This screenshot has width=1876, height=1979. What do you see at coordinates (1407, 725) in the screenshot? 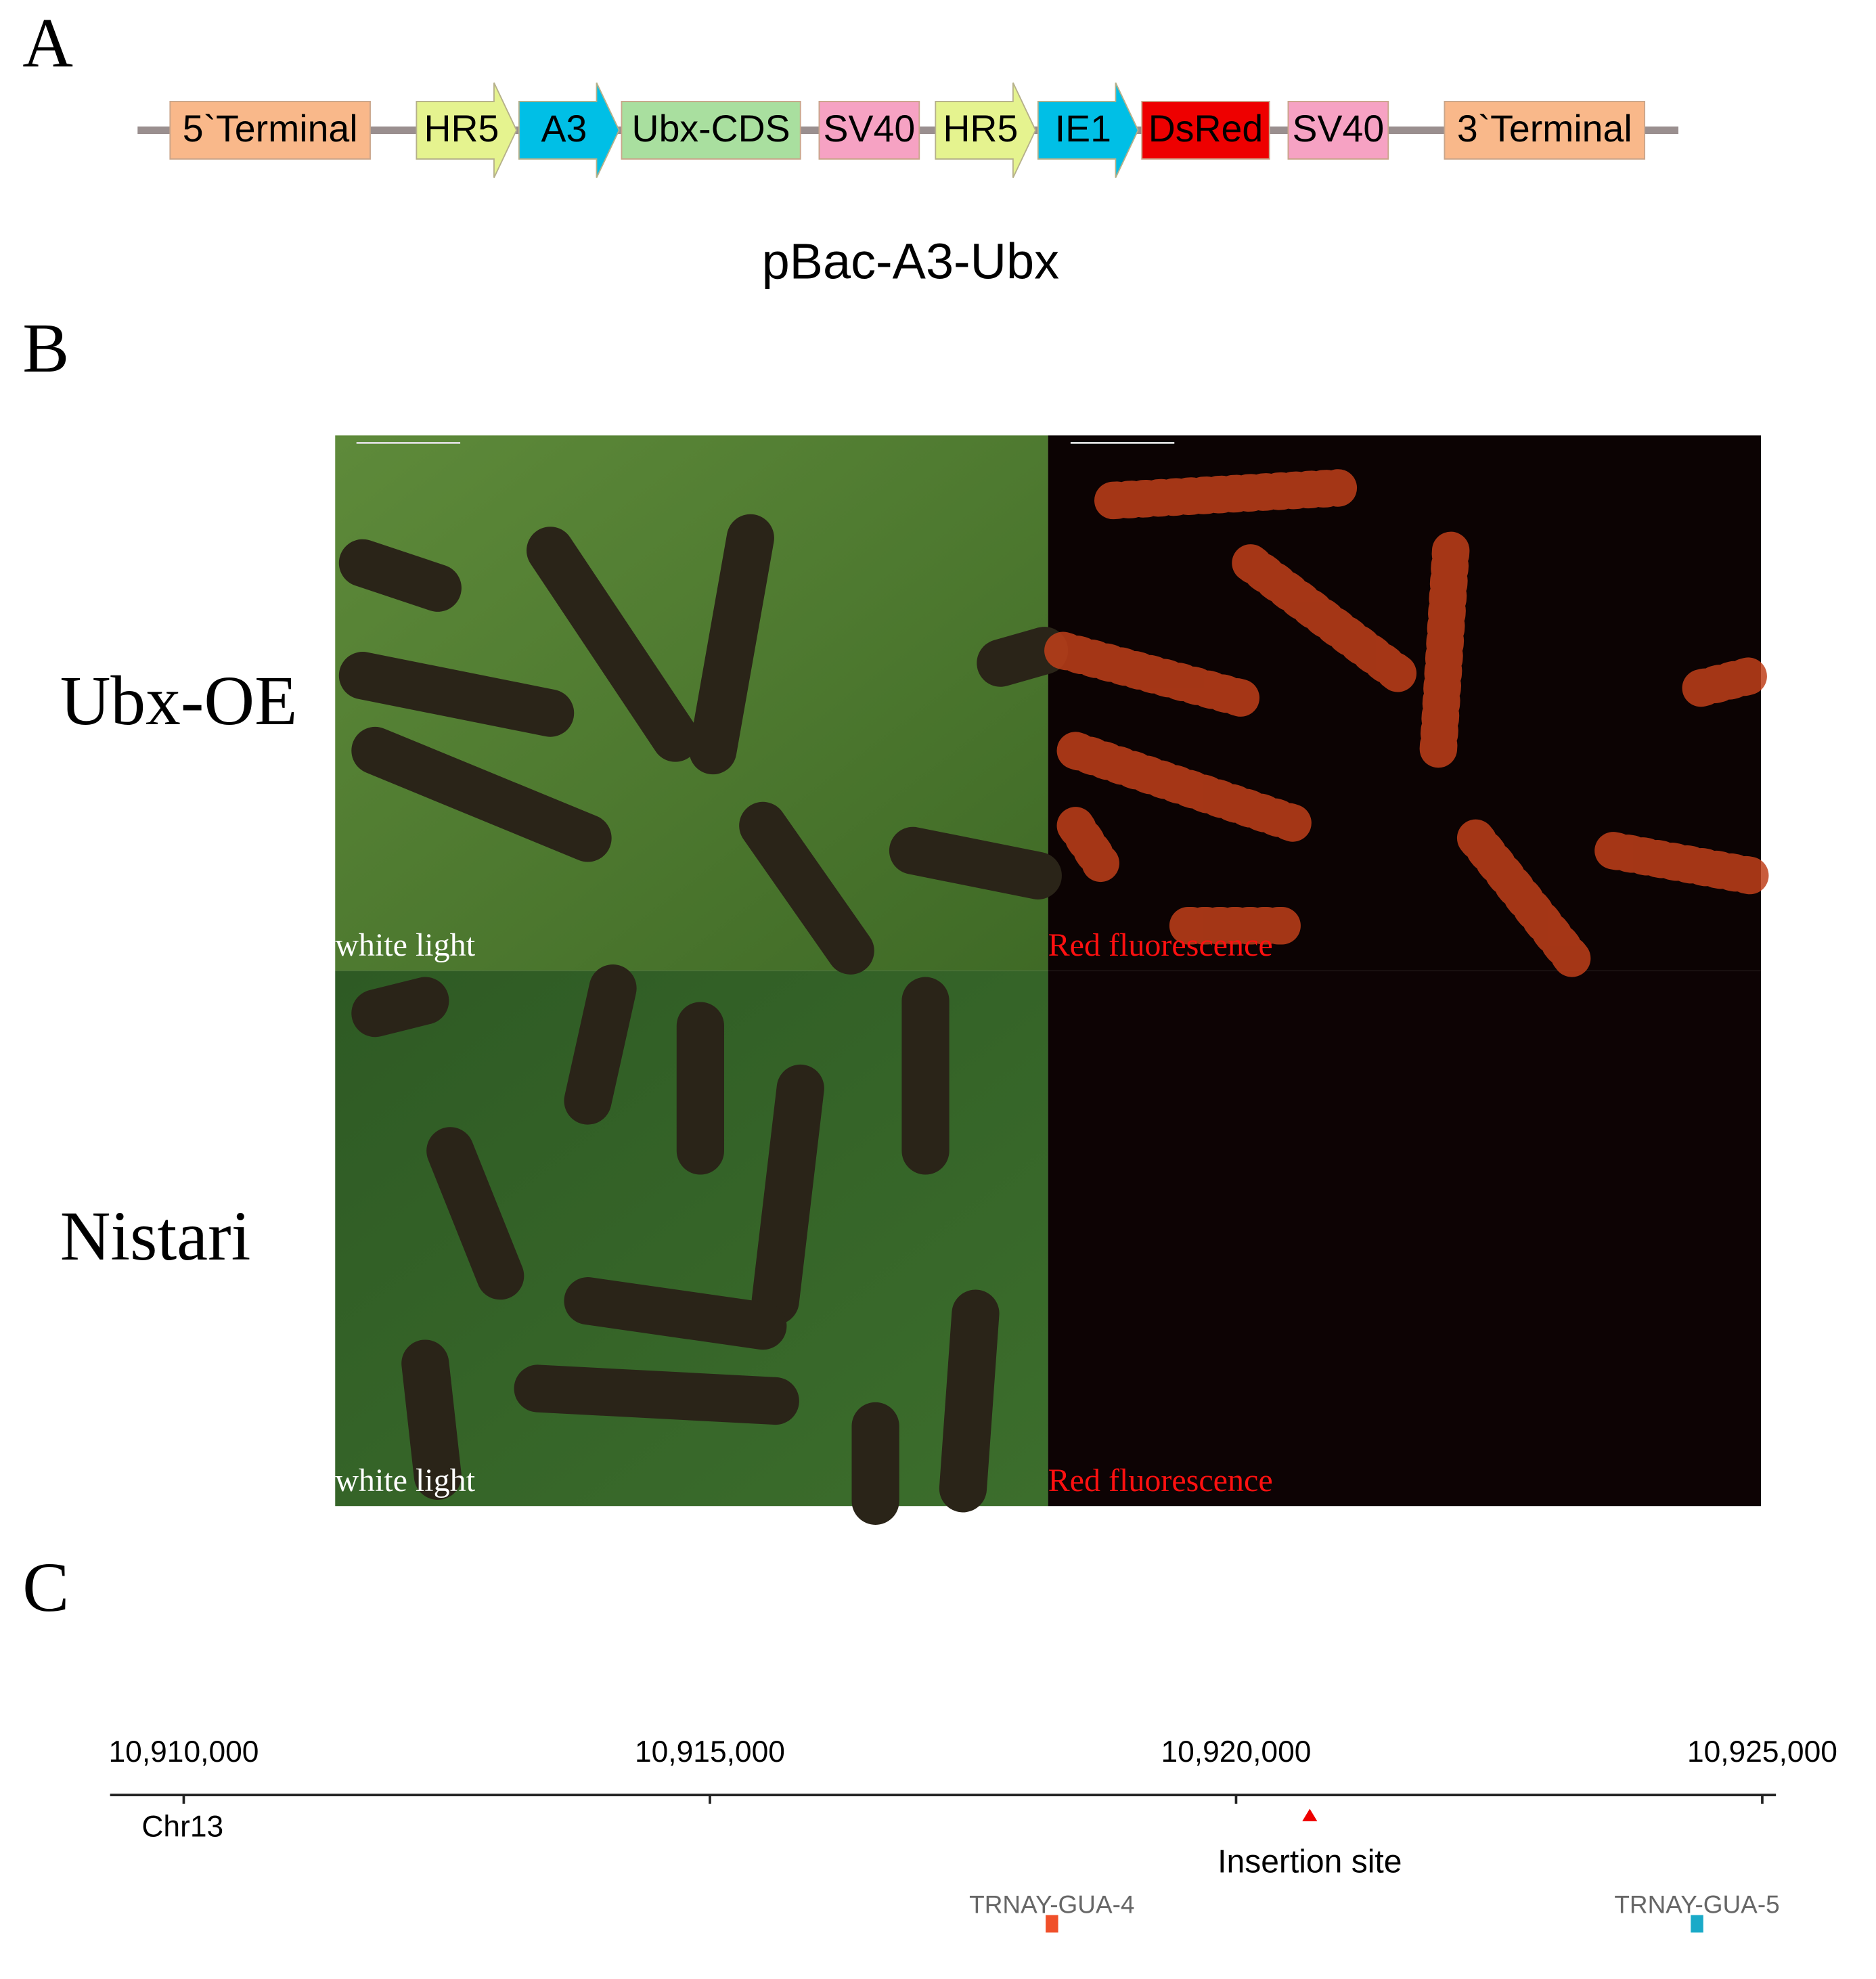
I see `fluorescent-larvae` at bounding box center [1407, 725].